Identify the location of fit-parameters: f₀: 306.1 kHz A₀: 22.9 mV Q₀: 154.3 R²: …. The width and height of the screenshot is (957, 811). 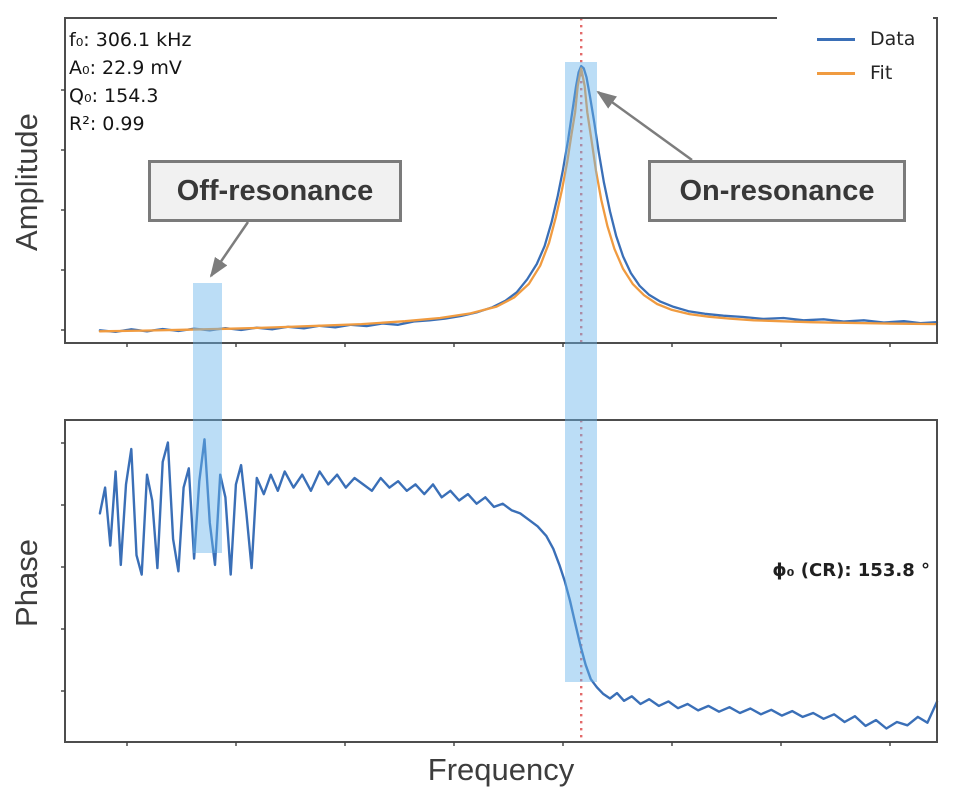
(130, 82).